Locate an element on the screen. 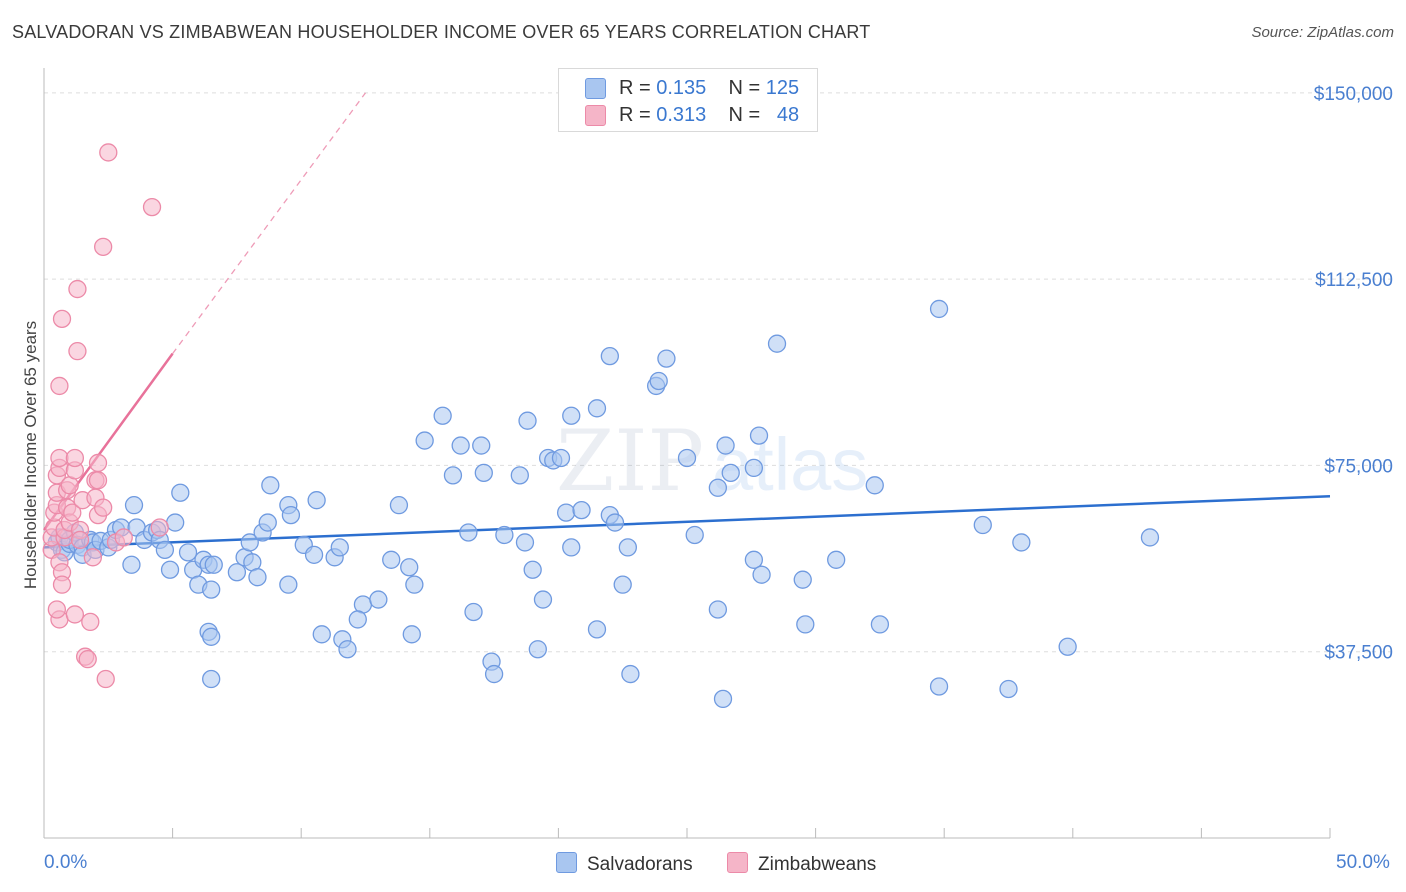  y-tick-labels: $37,500 $75,000 $112,500 $150,000 is located at coordinates (1353, 374).